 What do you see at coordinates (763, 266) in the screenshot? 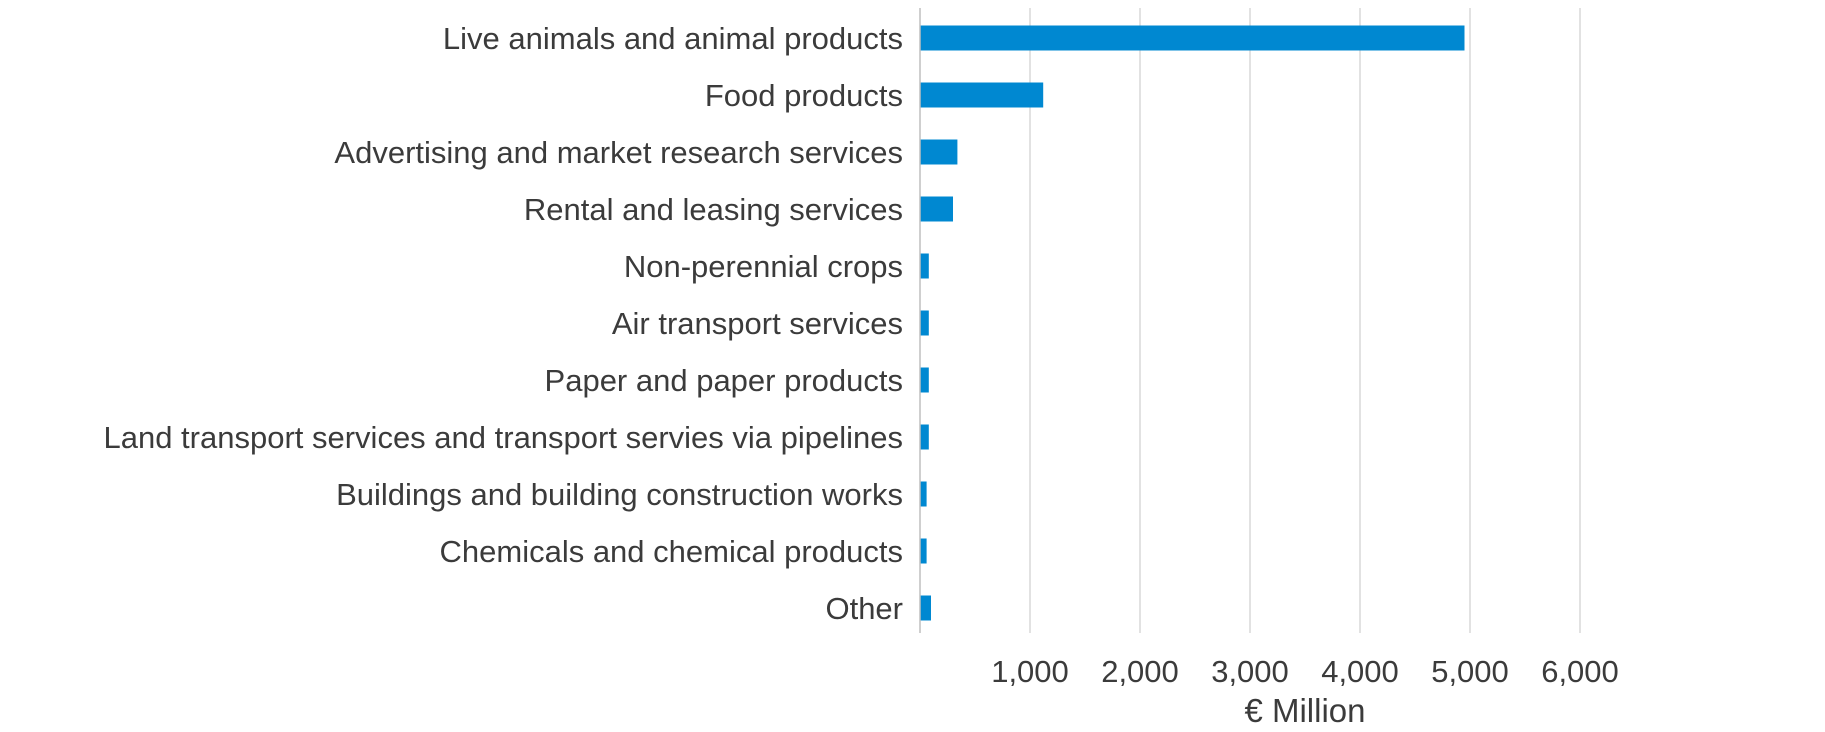
I see `category-label: Non-perennial crops` at bounding box center [763, 266].